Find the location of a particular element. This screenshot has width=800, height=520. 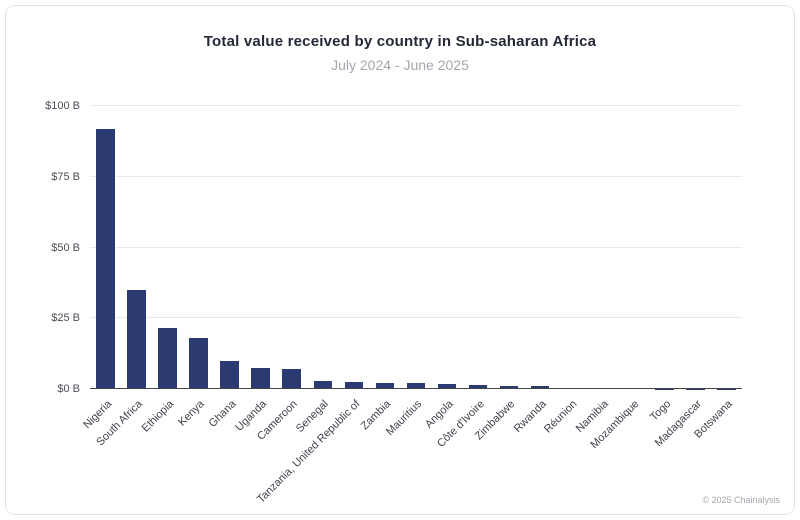

bar-slot: Nigeria is located at coordinates (101, 268).